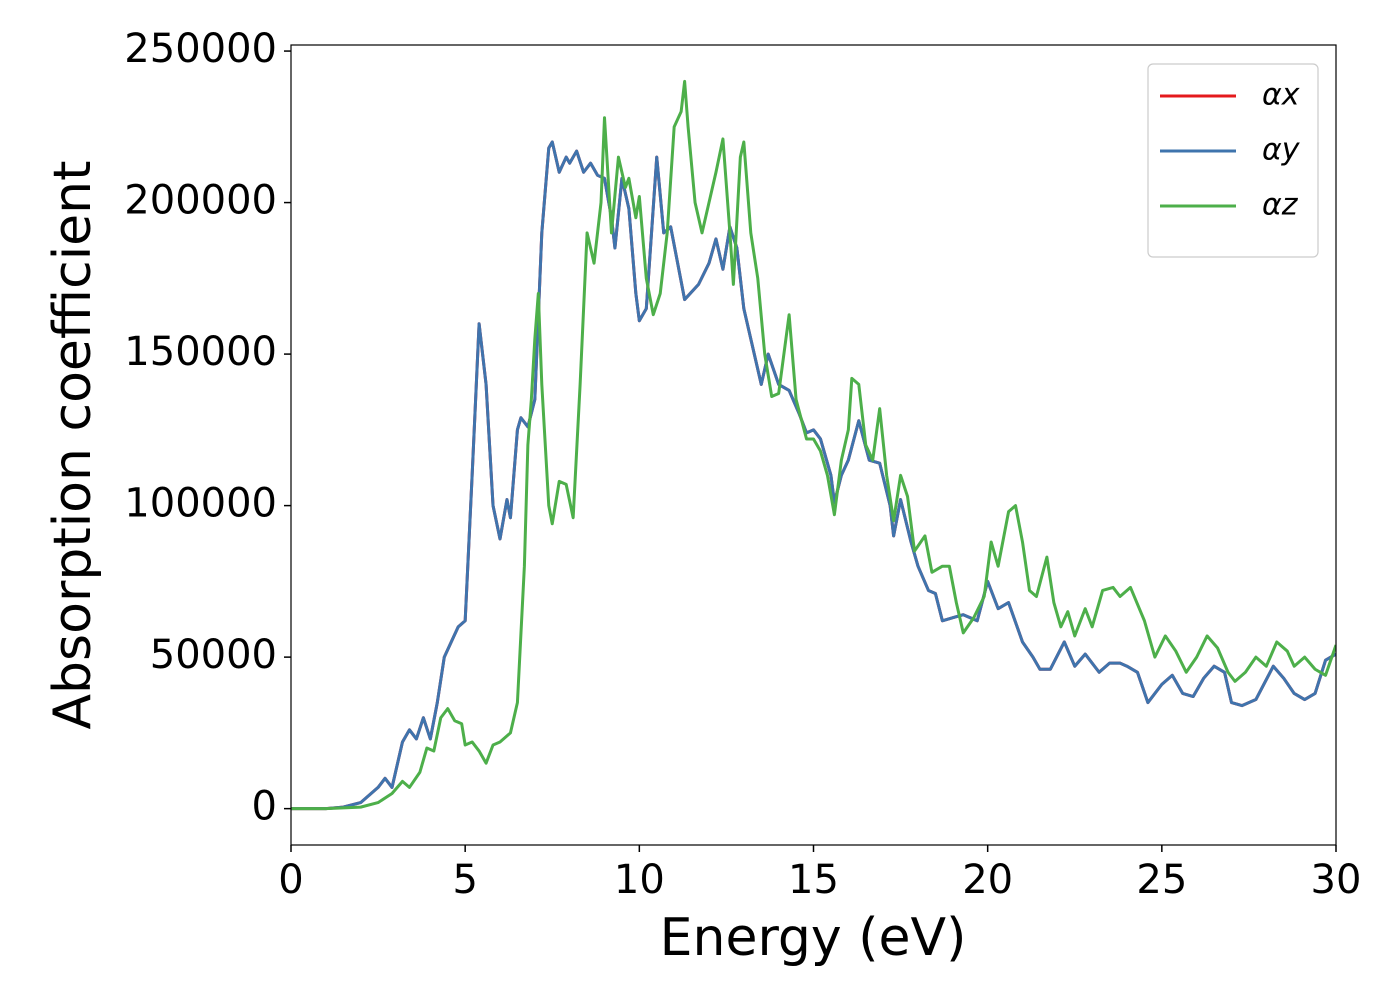 Image resolution: width=1400 pixels, height=1000 pixels. I want to click on x-axis-label: Energy (eV), so click(813, 938).